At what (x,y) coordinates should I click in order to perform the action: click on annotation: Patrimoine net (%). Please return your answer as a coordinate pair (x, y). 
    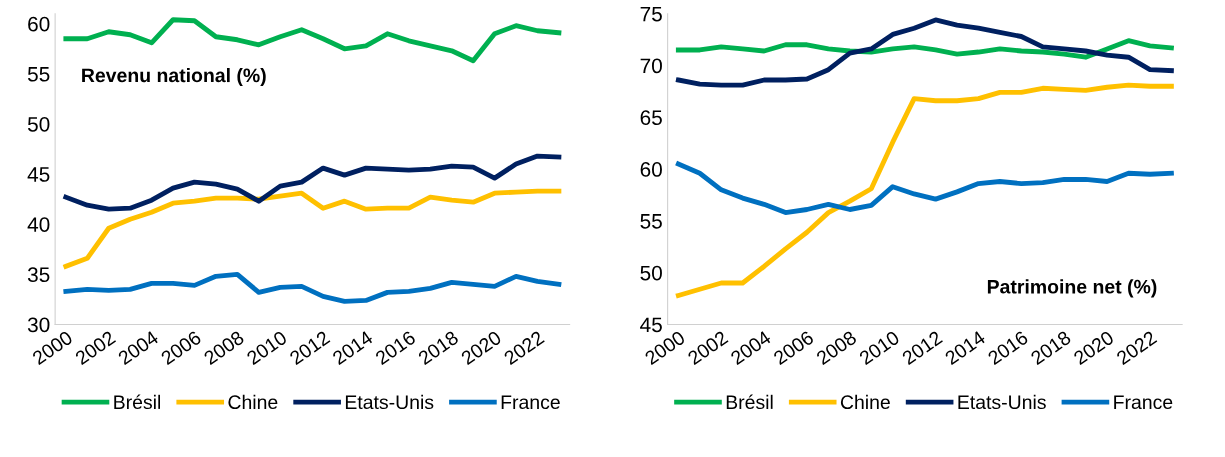
    Looking at the image, I should click on (1072, 288).